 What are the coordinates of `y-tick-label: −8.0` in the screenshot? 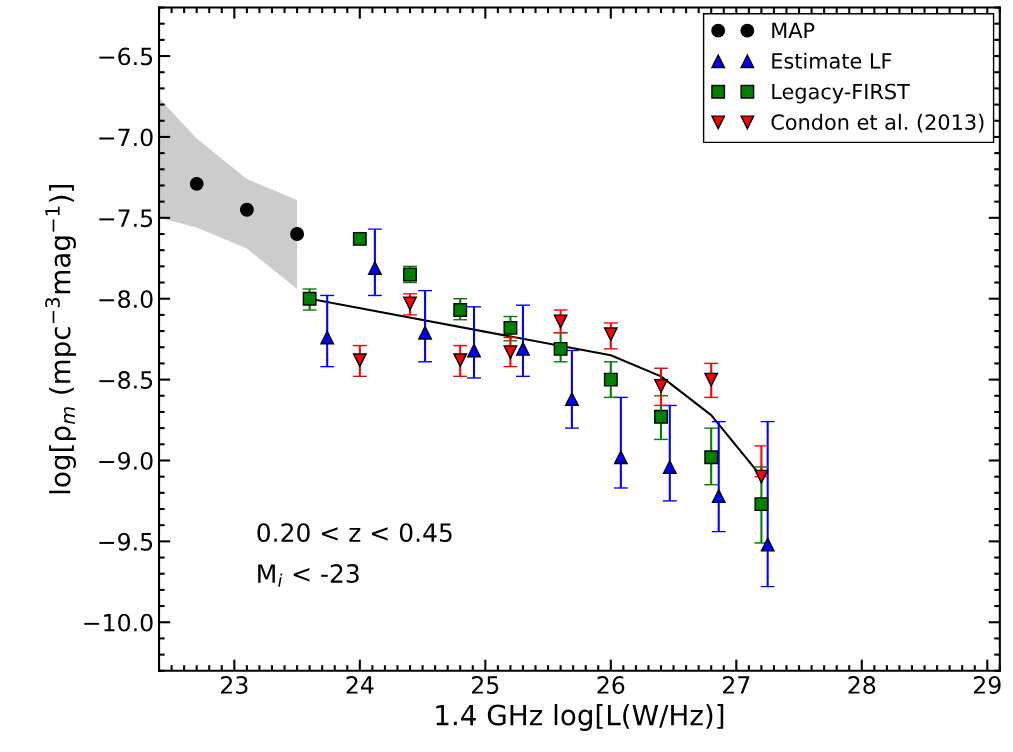 It's located at (126, 299).